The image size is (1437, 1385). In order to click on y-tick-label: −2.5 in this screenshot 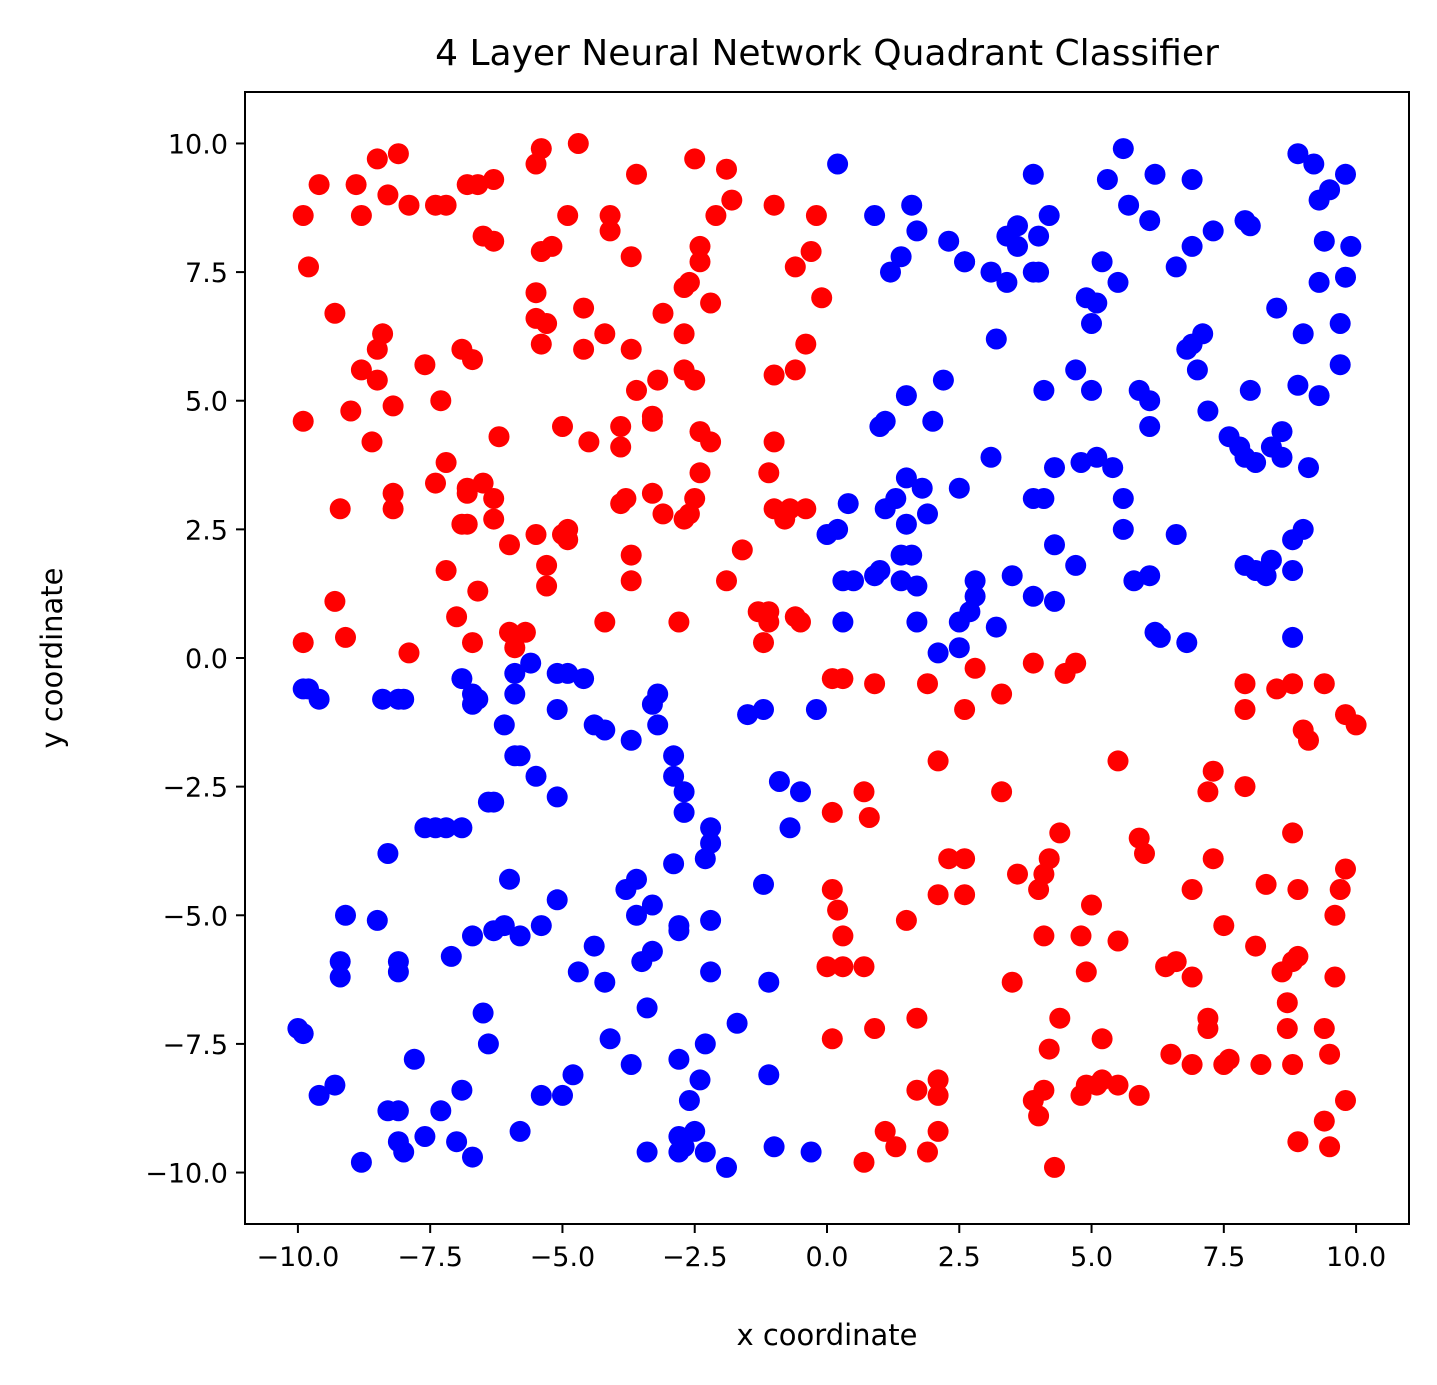, I will do `click(195, 788)`.